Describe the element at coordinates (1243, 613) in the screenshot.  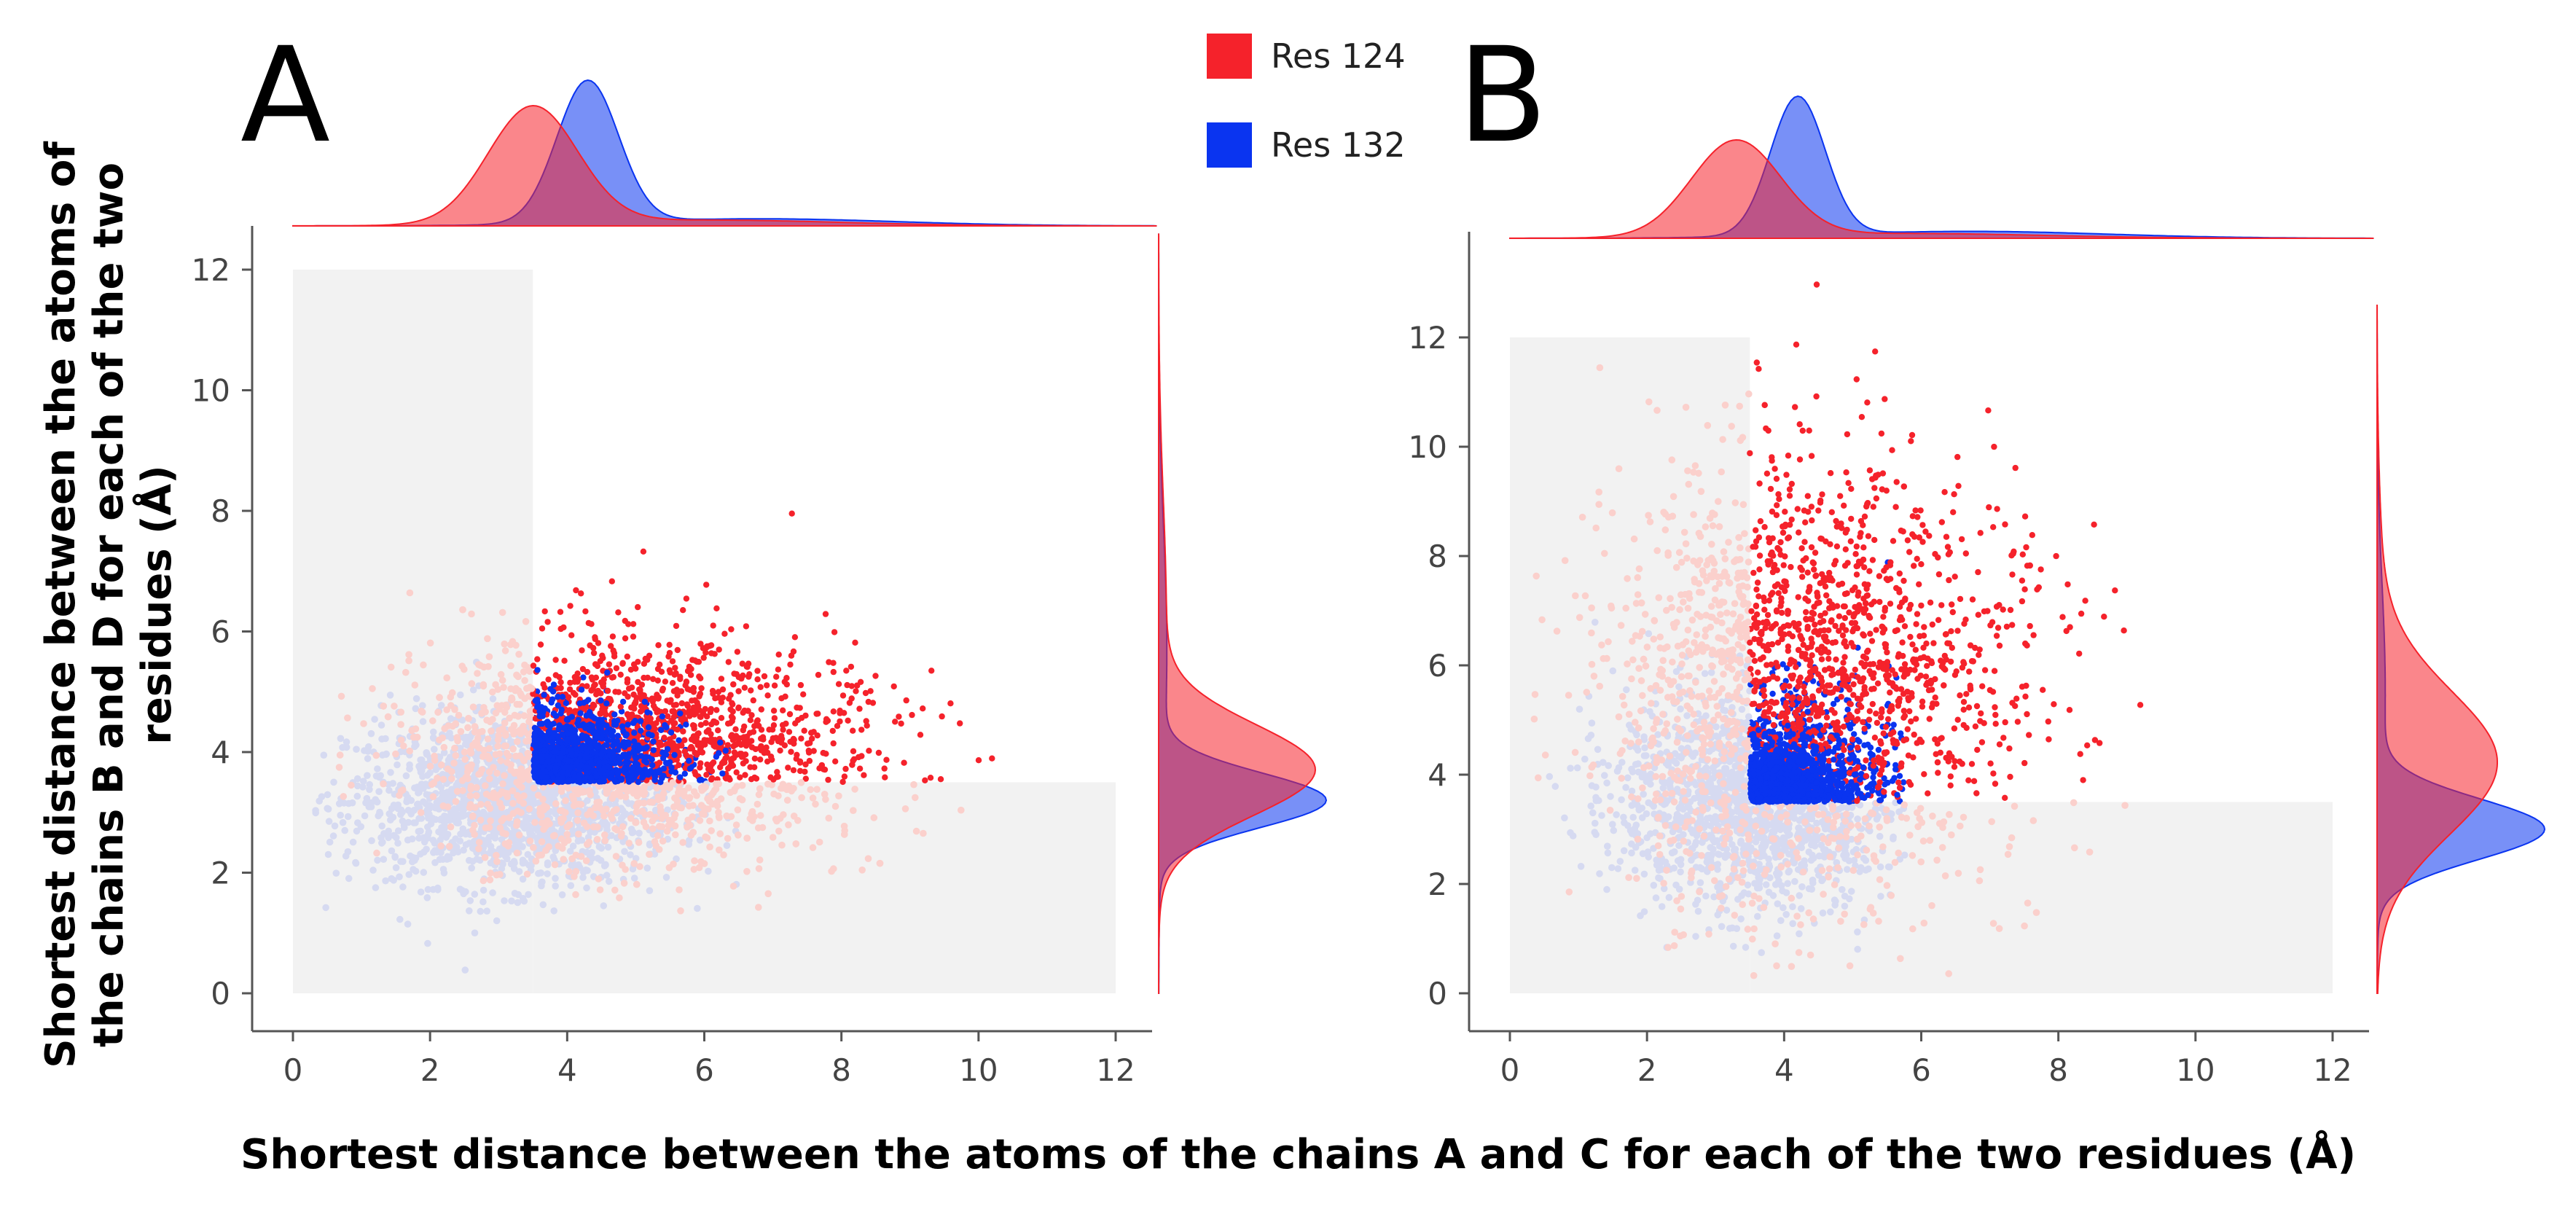
I see `res132-right-density` at that location.